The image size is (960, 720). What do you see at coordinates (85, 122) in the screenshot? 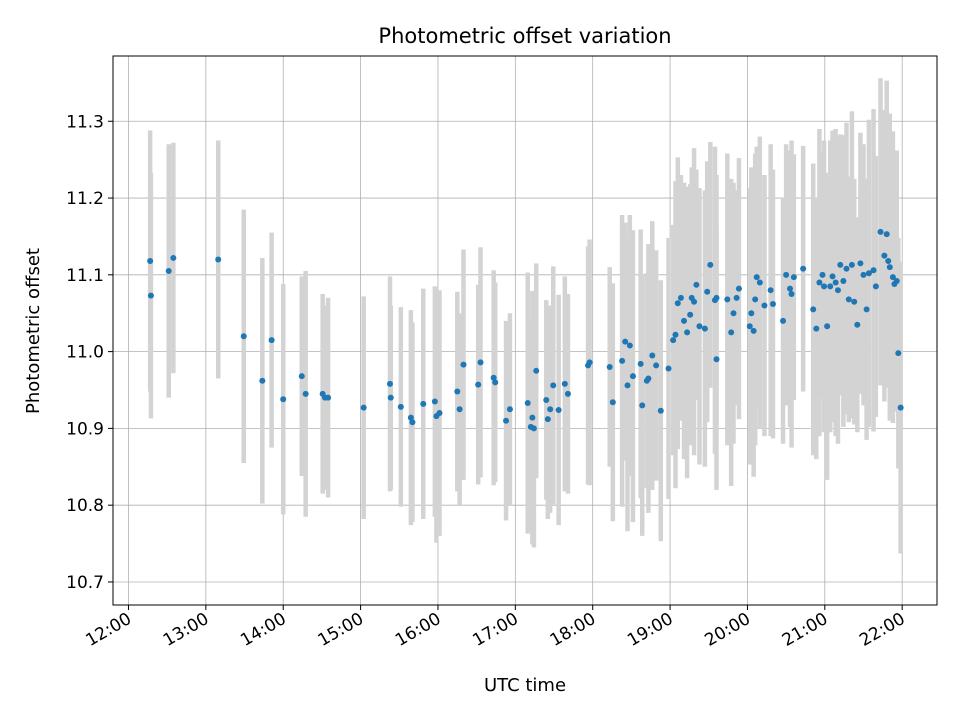
I see `y-tick-label: 11.3` at bounding box center [85, 122].